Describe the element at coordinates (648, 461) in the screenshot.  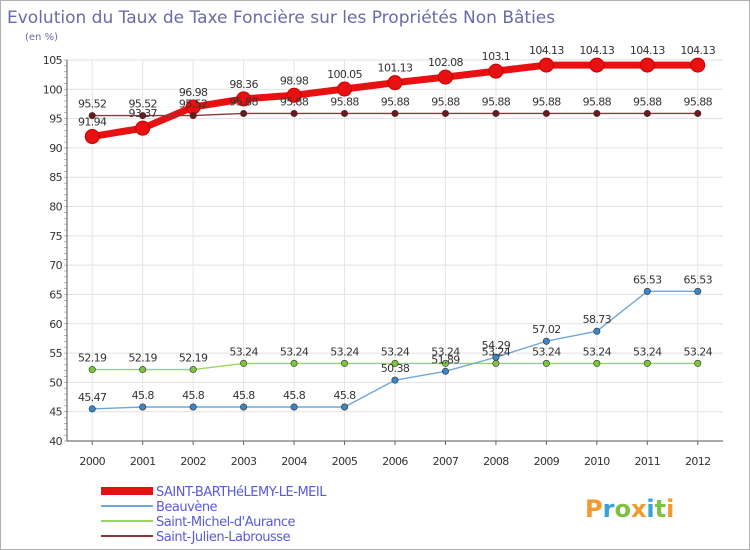
I see `x-tick-label: 2011` at that location.